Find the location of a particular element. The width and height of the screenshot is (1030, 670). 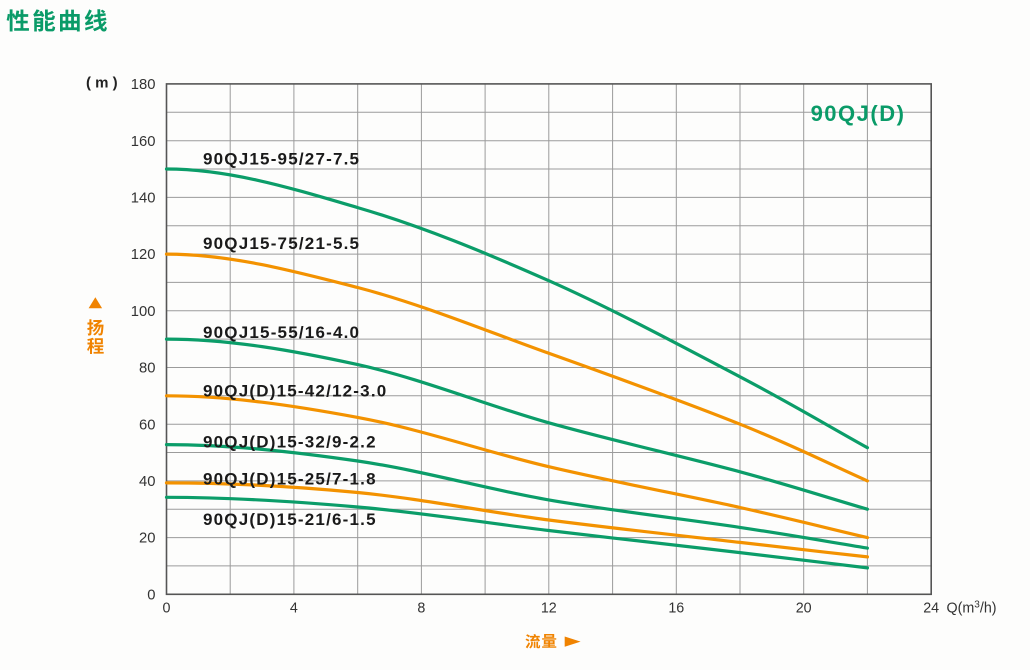

svg-text: 12 is located at coordinates (549, 609).